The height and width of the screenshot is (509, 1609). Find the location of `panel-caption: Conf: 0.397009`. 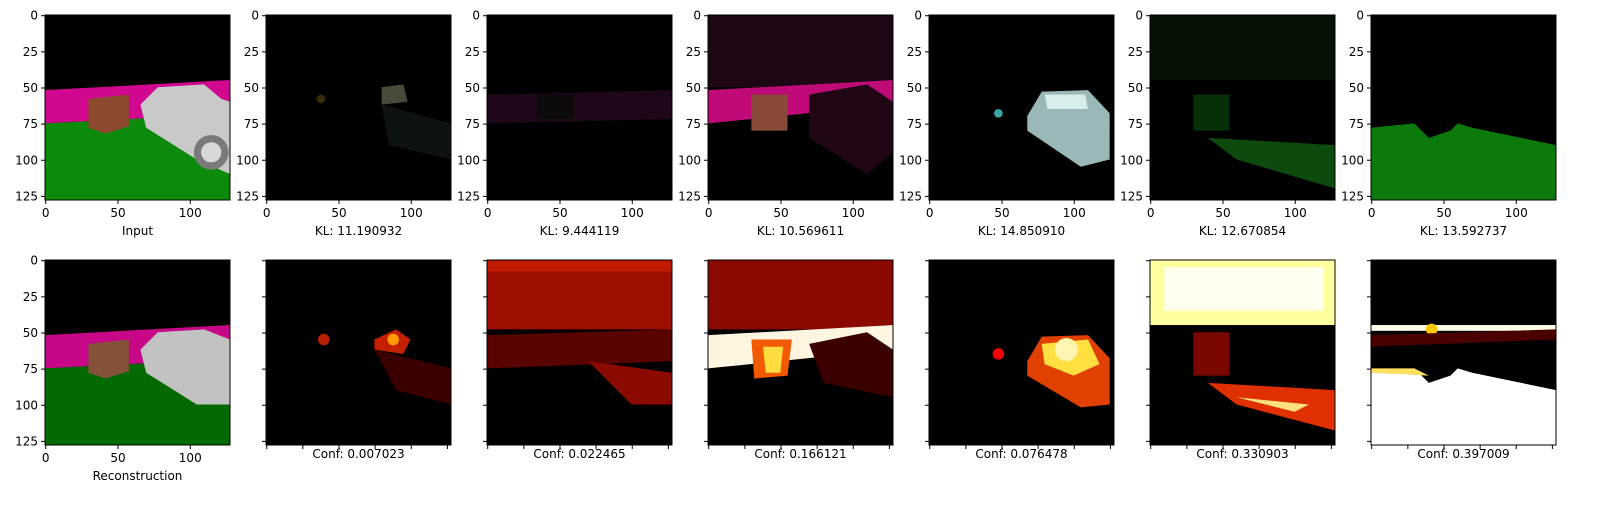

panel-caption: Conf: 0.397009 is located at coordinates (1463, 454).